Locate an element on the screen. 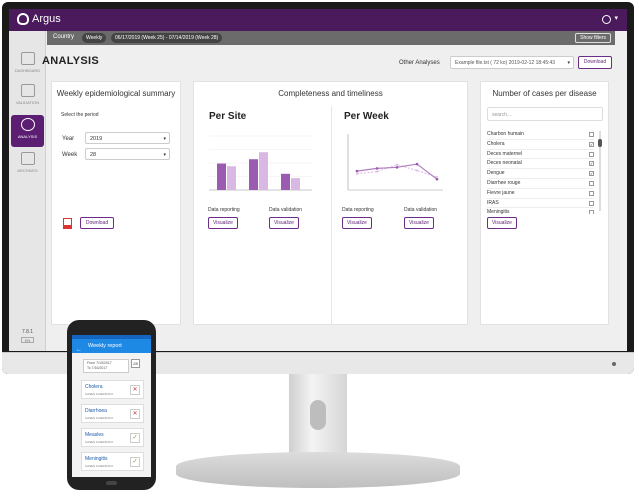  week-select: 28 ▾ is located at coordinates (127, 154).